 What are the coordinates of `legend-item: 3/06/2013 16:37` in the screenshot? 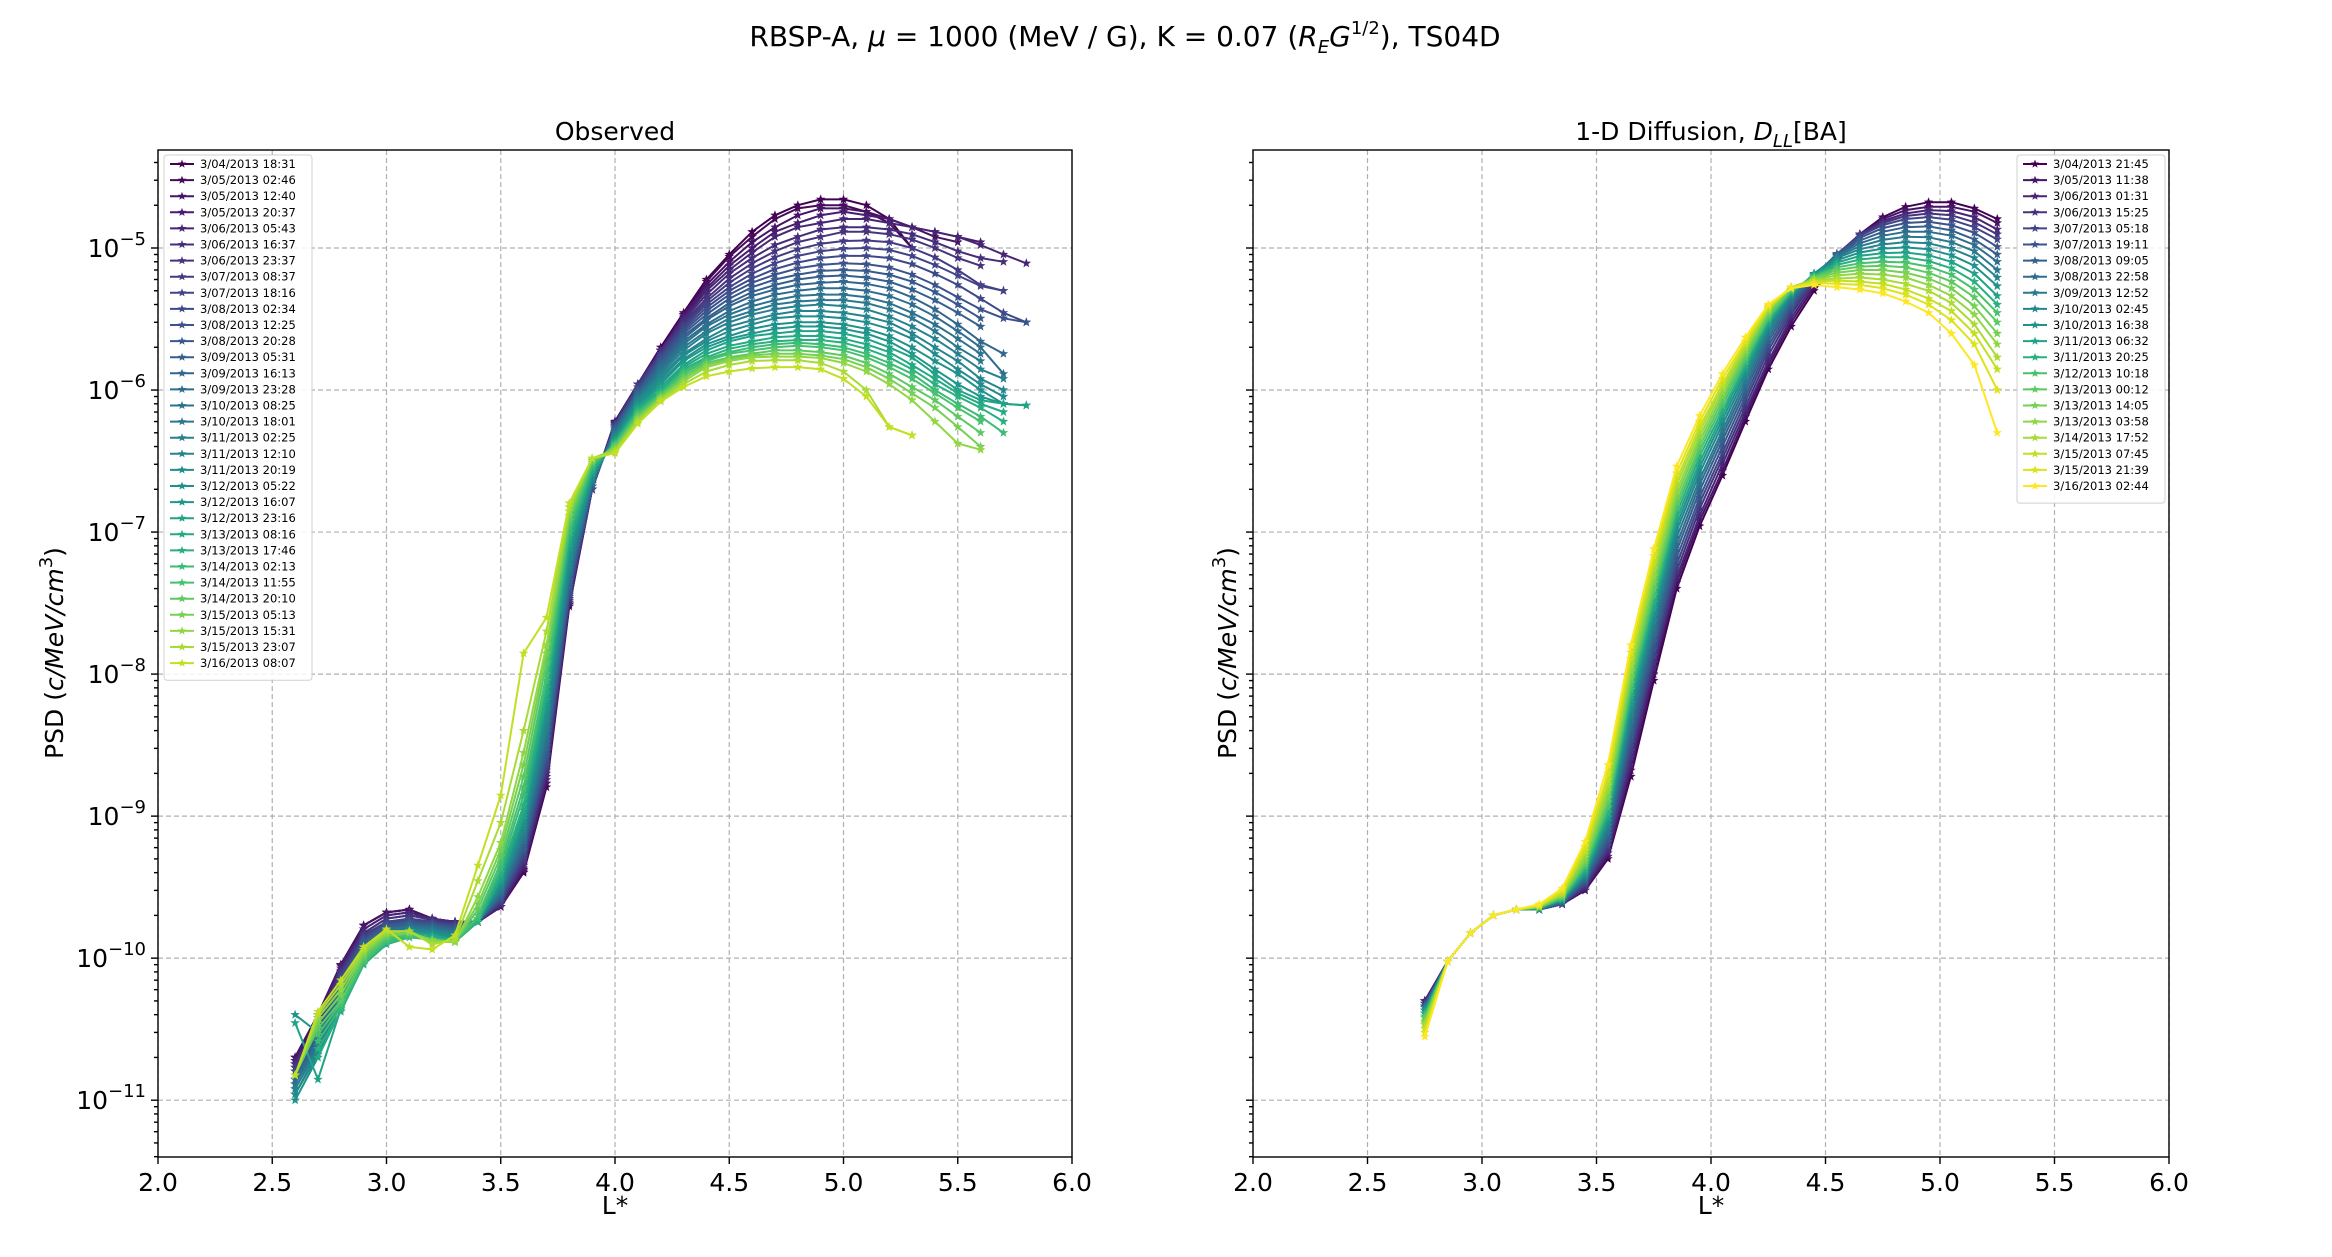 It's located at (233, 245).